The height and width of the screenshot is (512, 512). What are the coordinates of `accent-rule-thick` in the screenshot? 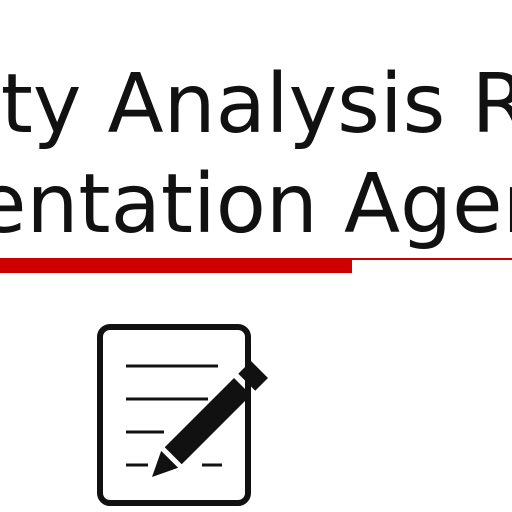 It's located at (176, 265).